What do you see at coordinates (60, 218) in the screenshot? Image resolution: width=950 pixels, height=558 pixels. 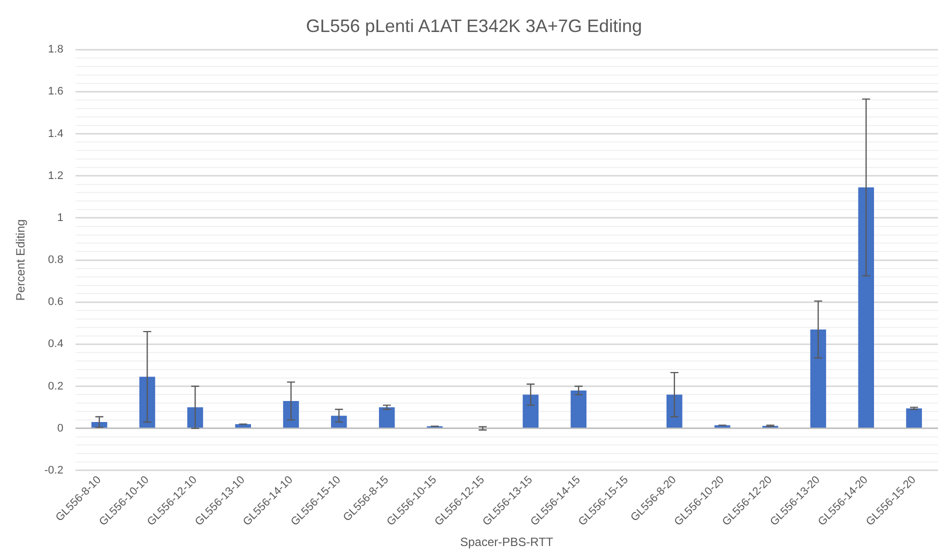 I see `y-tick-label: 1` at bounding box center [60, 218].